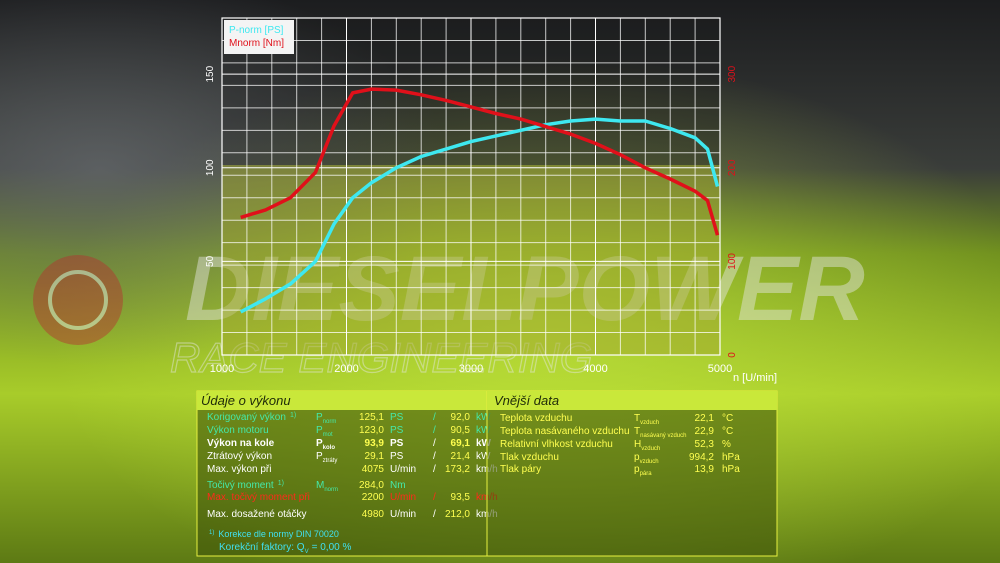  I want to click on row-label-text: Max. točivý moment při, so click(258, 497).